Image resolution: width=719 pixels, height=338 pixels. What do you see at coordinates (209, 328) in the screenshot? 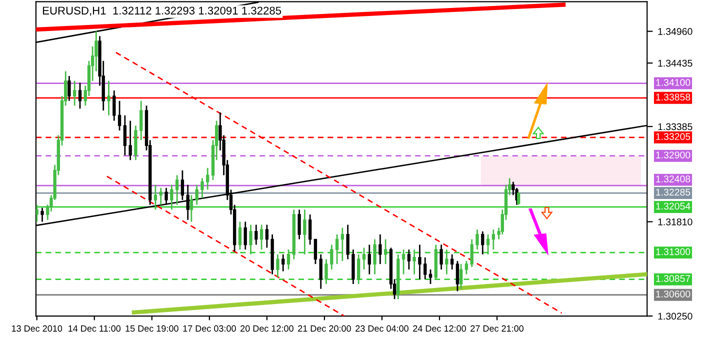
I see `x-tick-label: 17 Dec 03:00` at bounding box center [209, 328].